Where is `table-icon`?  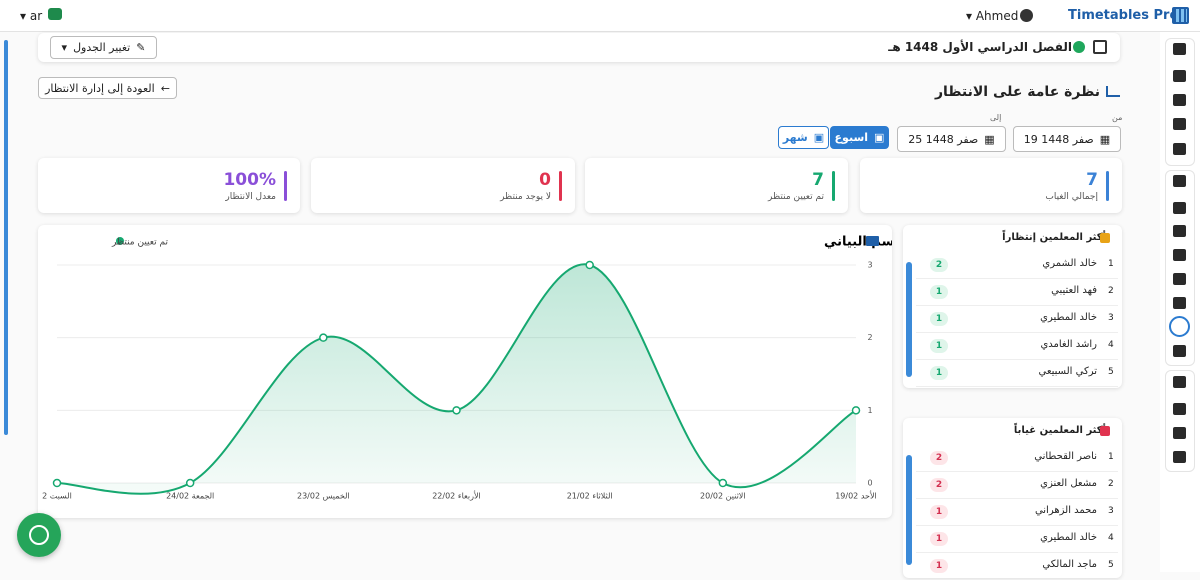
table-icon is located at coordinates (1100, 47).